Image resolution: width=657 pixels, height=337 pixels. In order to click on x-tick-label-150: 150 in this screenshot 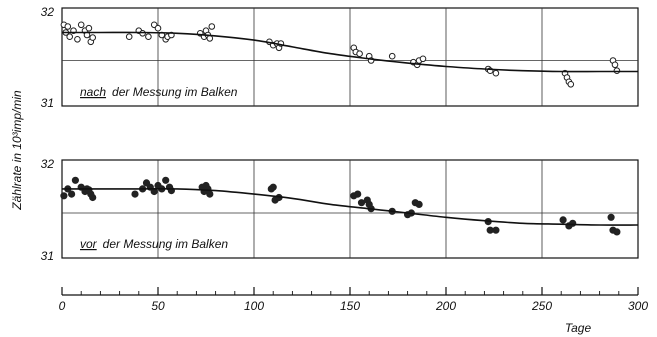, I will do `click(350, 306)`.